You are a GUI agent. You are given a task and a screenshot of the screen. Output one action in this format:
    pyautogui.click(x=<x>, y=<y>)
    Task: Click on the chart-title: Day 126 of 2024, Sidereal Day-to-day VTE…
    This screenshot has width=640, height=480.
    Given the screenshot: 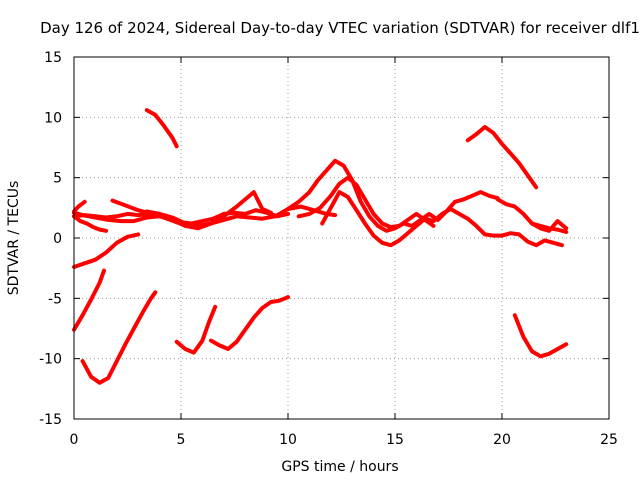 What is the action you would take?
    pyautogui.click(x=340, y=28)
    